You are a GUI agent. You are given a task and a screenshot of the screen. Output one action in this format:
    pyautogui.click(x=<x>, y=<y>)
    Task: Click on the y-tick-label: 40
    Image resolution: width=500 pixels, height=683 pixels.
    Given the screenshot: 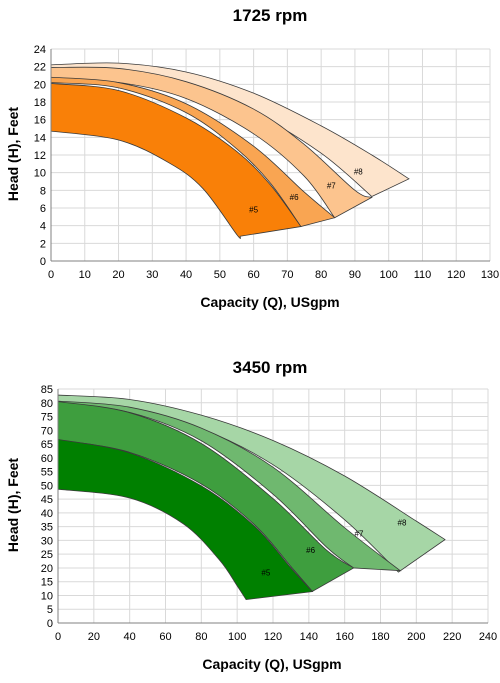 What is the action you would take?
    pyautogui.click(x=47, y=514)
    